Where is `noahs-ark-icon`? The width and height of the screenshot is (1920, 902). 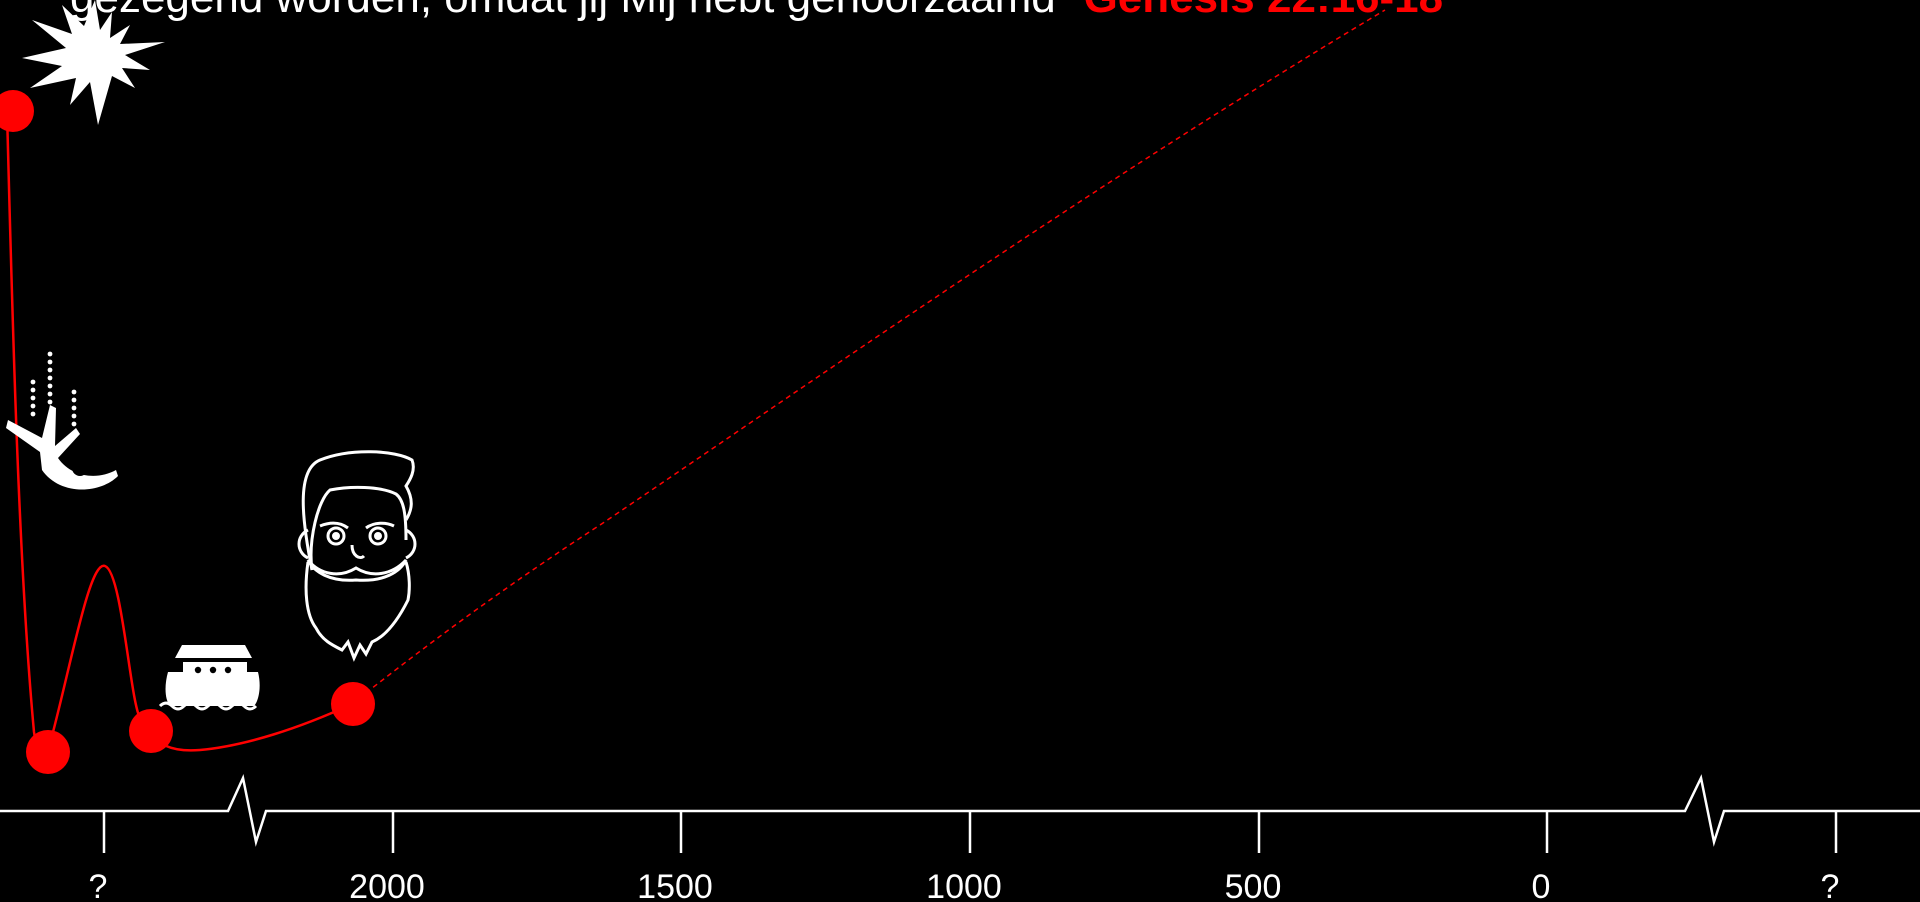
noahs-ark-icon is located at coordinates (209, 678).